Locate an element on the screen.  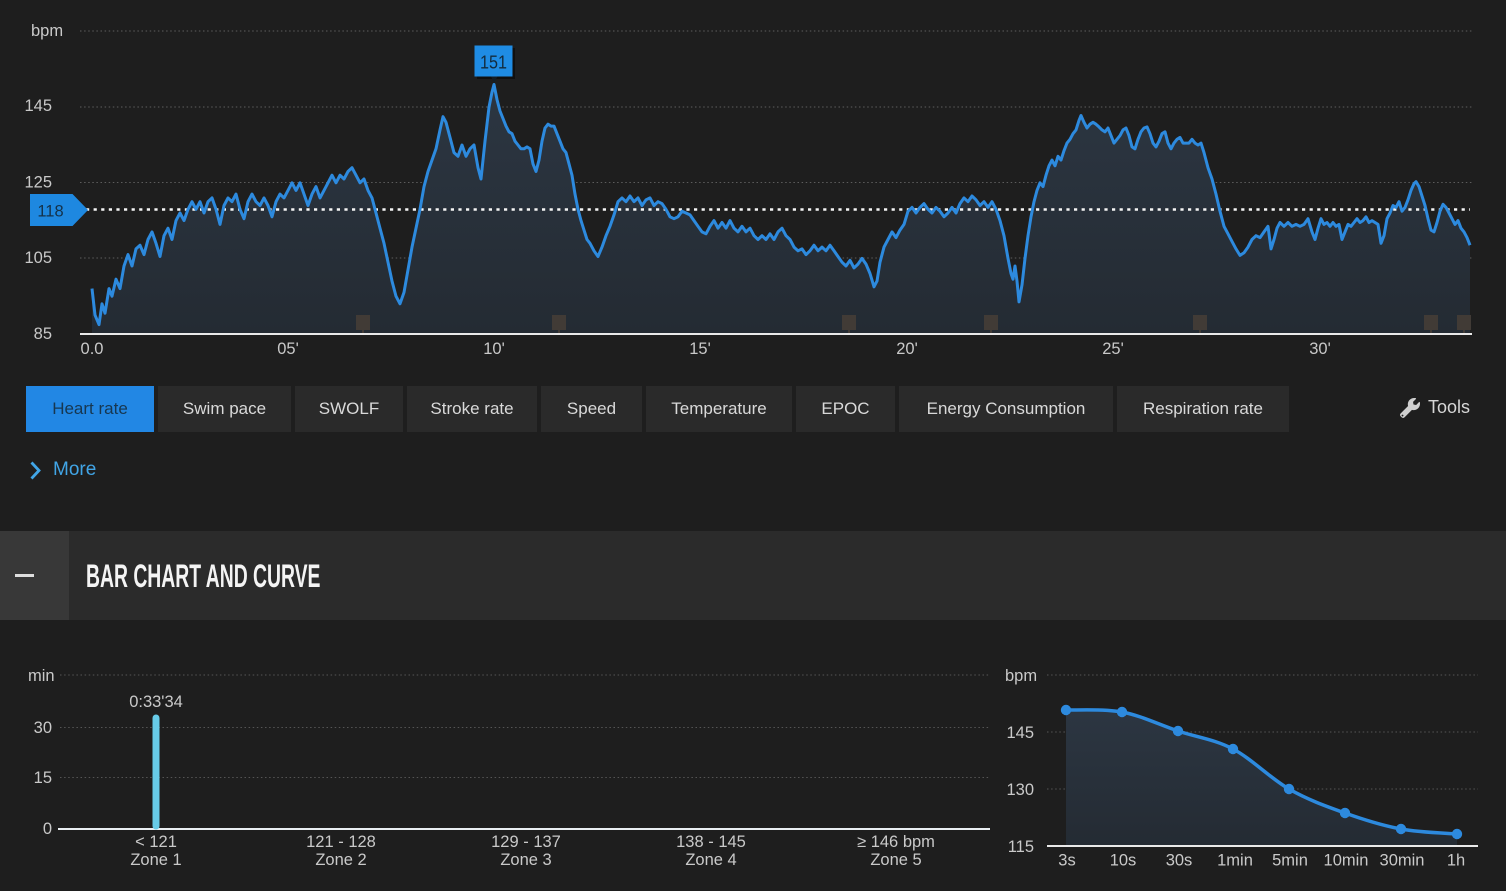
svg-text: 30s is located at coordinates (1179, 861).